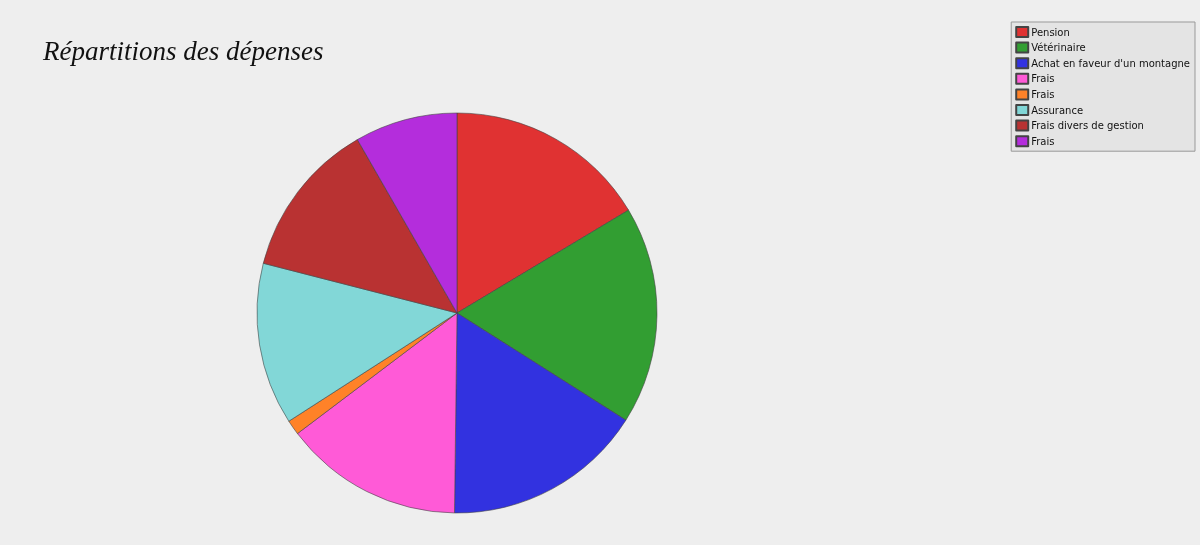 The image size is (1200, 545). I want to click on legend-label: Vétérinaire, so click(1058, 48).